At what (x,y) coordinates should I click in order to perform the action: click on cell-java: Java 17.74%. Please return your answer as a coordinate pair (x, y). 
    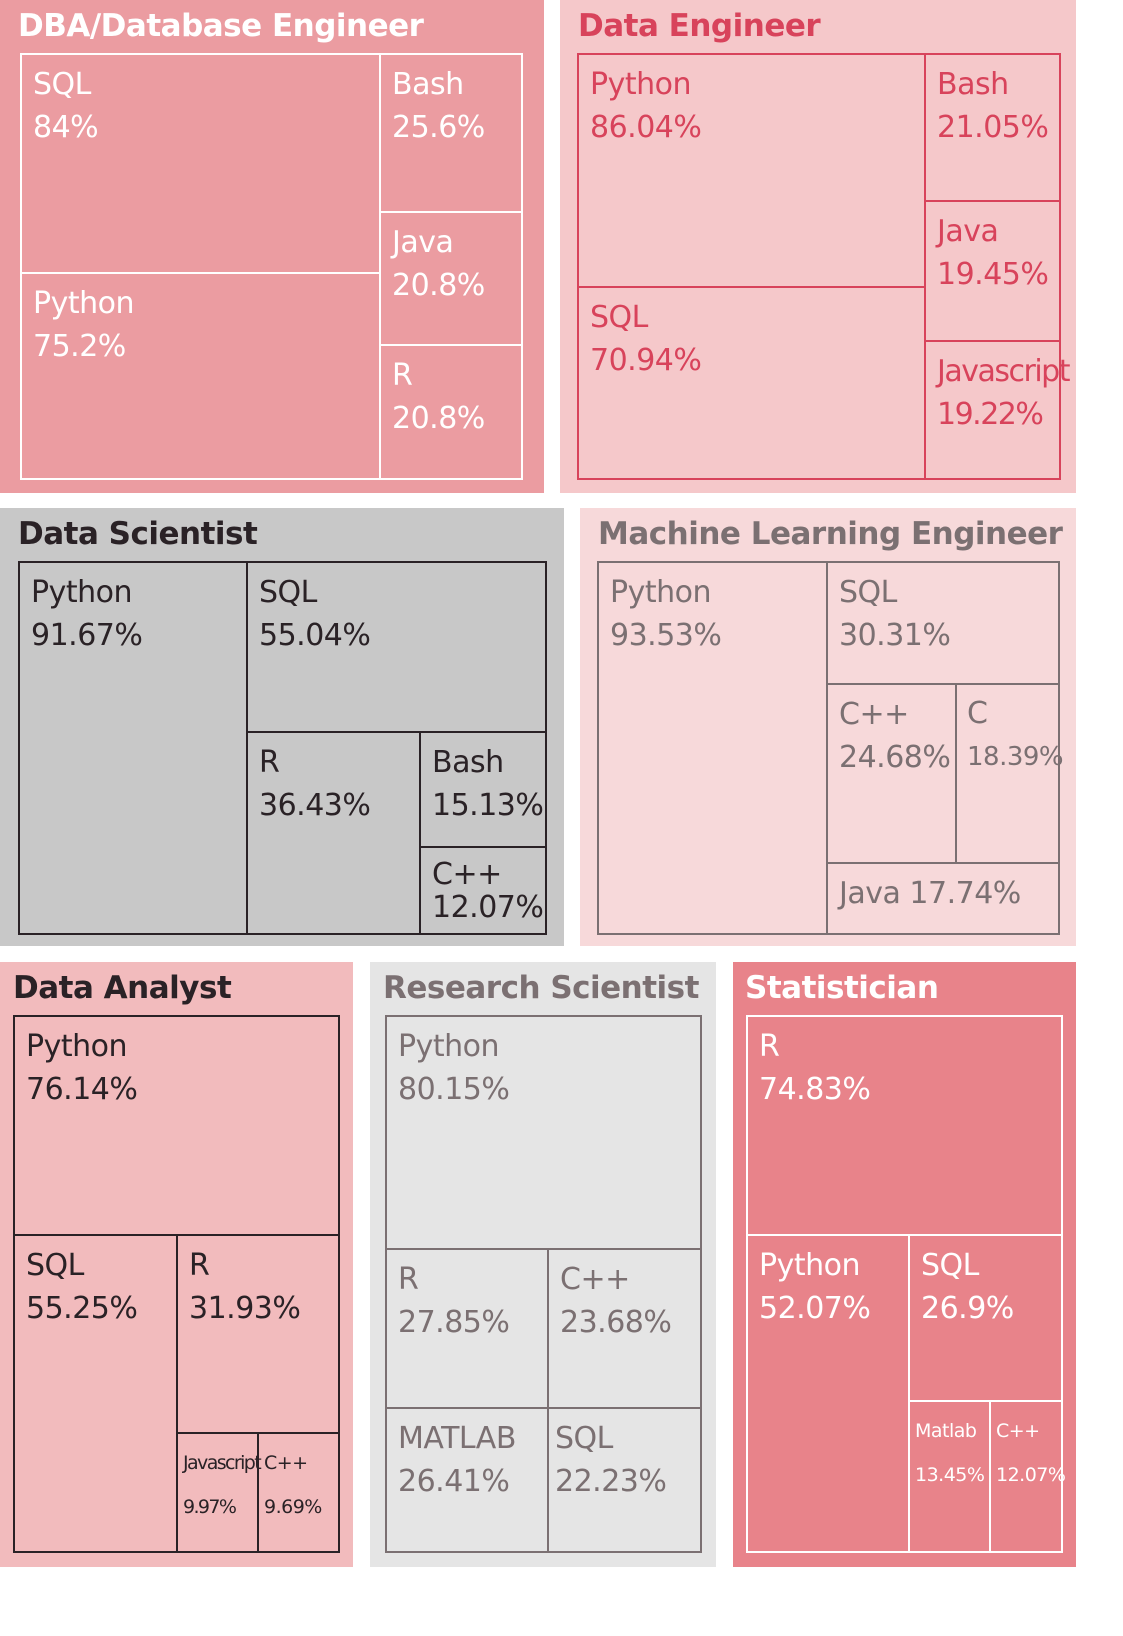
    Looking at the image, I should click on (943, 898).